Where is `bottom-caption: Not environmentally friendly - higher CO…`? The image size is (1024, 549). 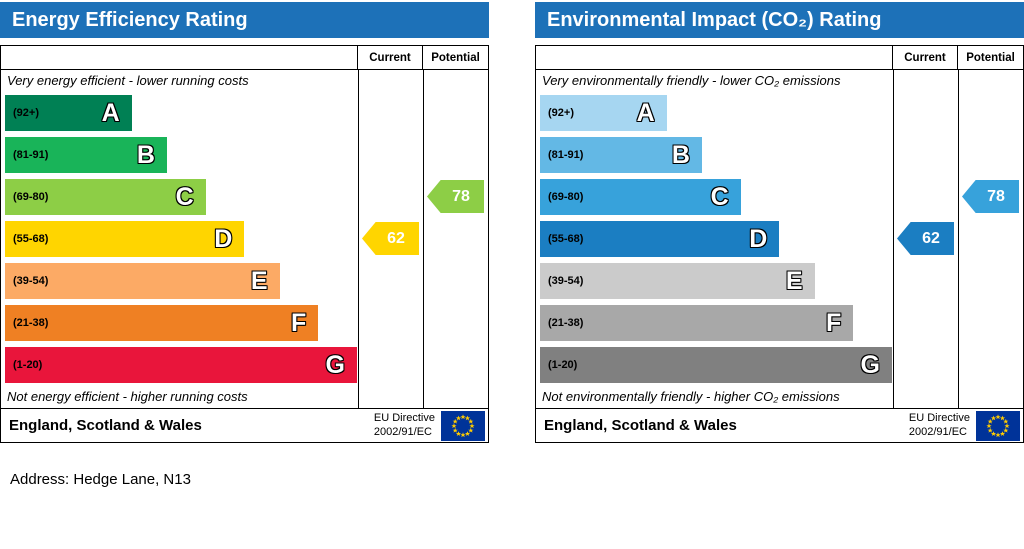 bottom-caption: Not environmentally friendly - higher CO… is located at coordinates (691, 396).